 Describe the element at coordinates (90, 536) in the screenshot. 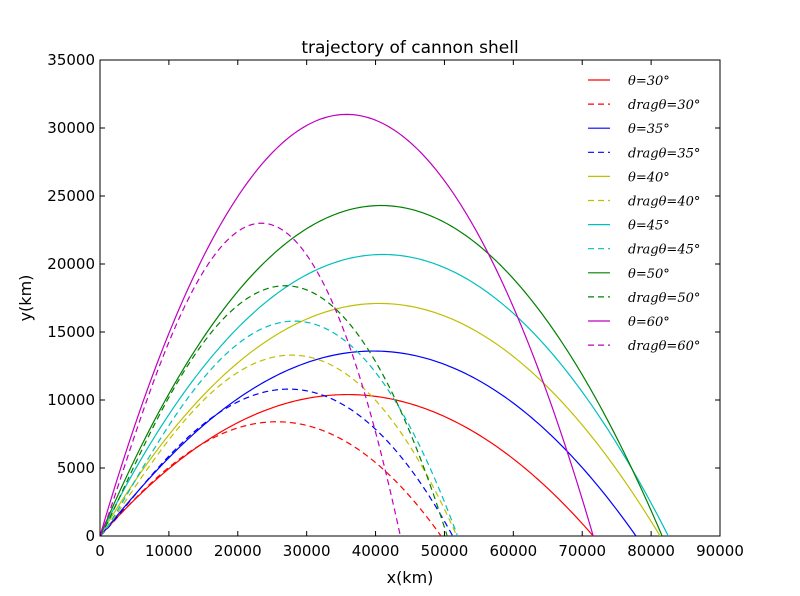

I see `y-tick-label: 0` at that location.